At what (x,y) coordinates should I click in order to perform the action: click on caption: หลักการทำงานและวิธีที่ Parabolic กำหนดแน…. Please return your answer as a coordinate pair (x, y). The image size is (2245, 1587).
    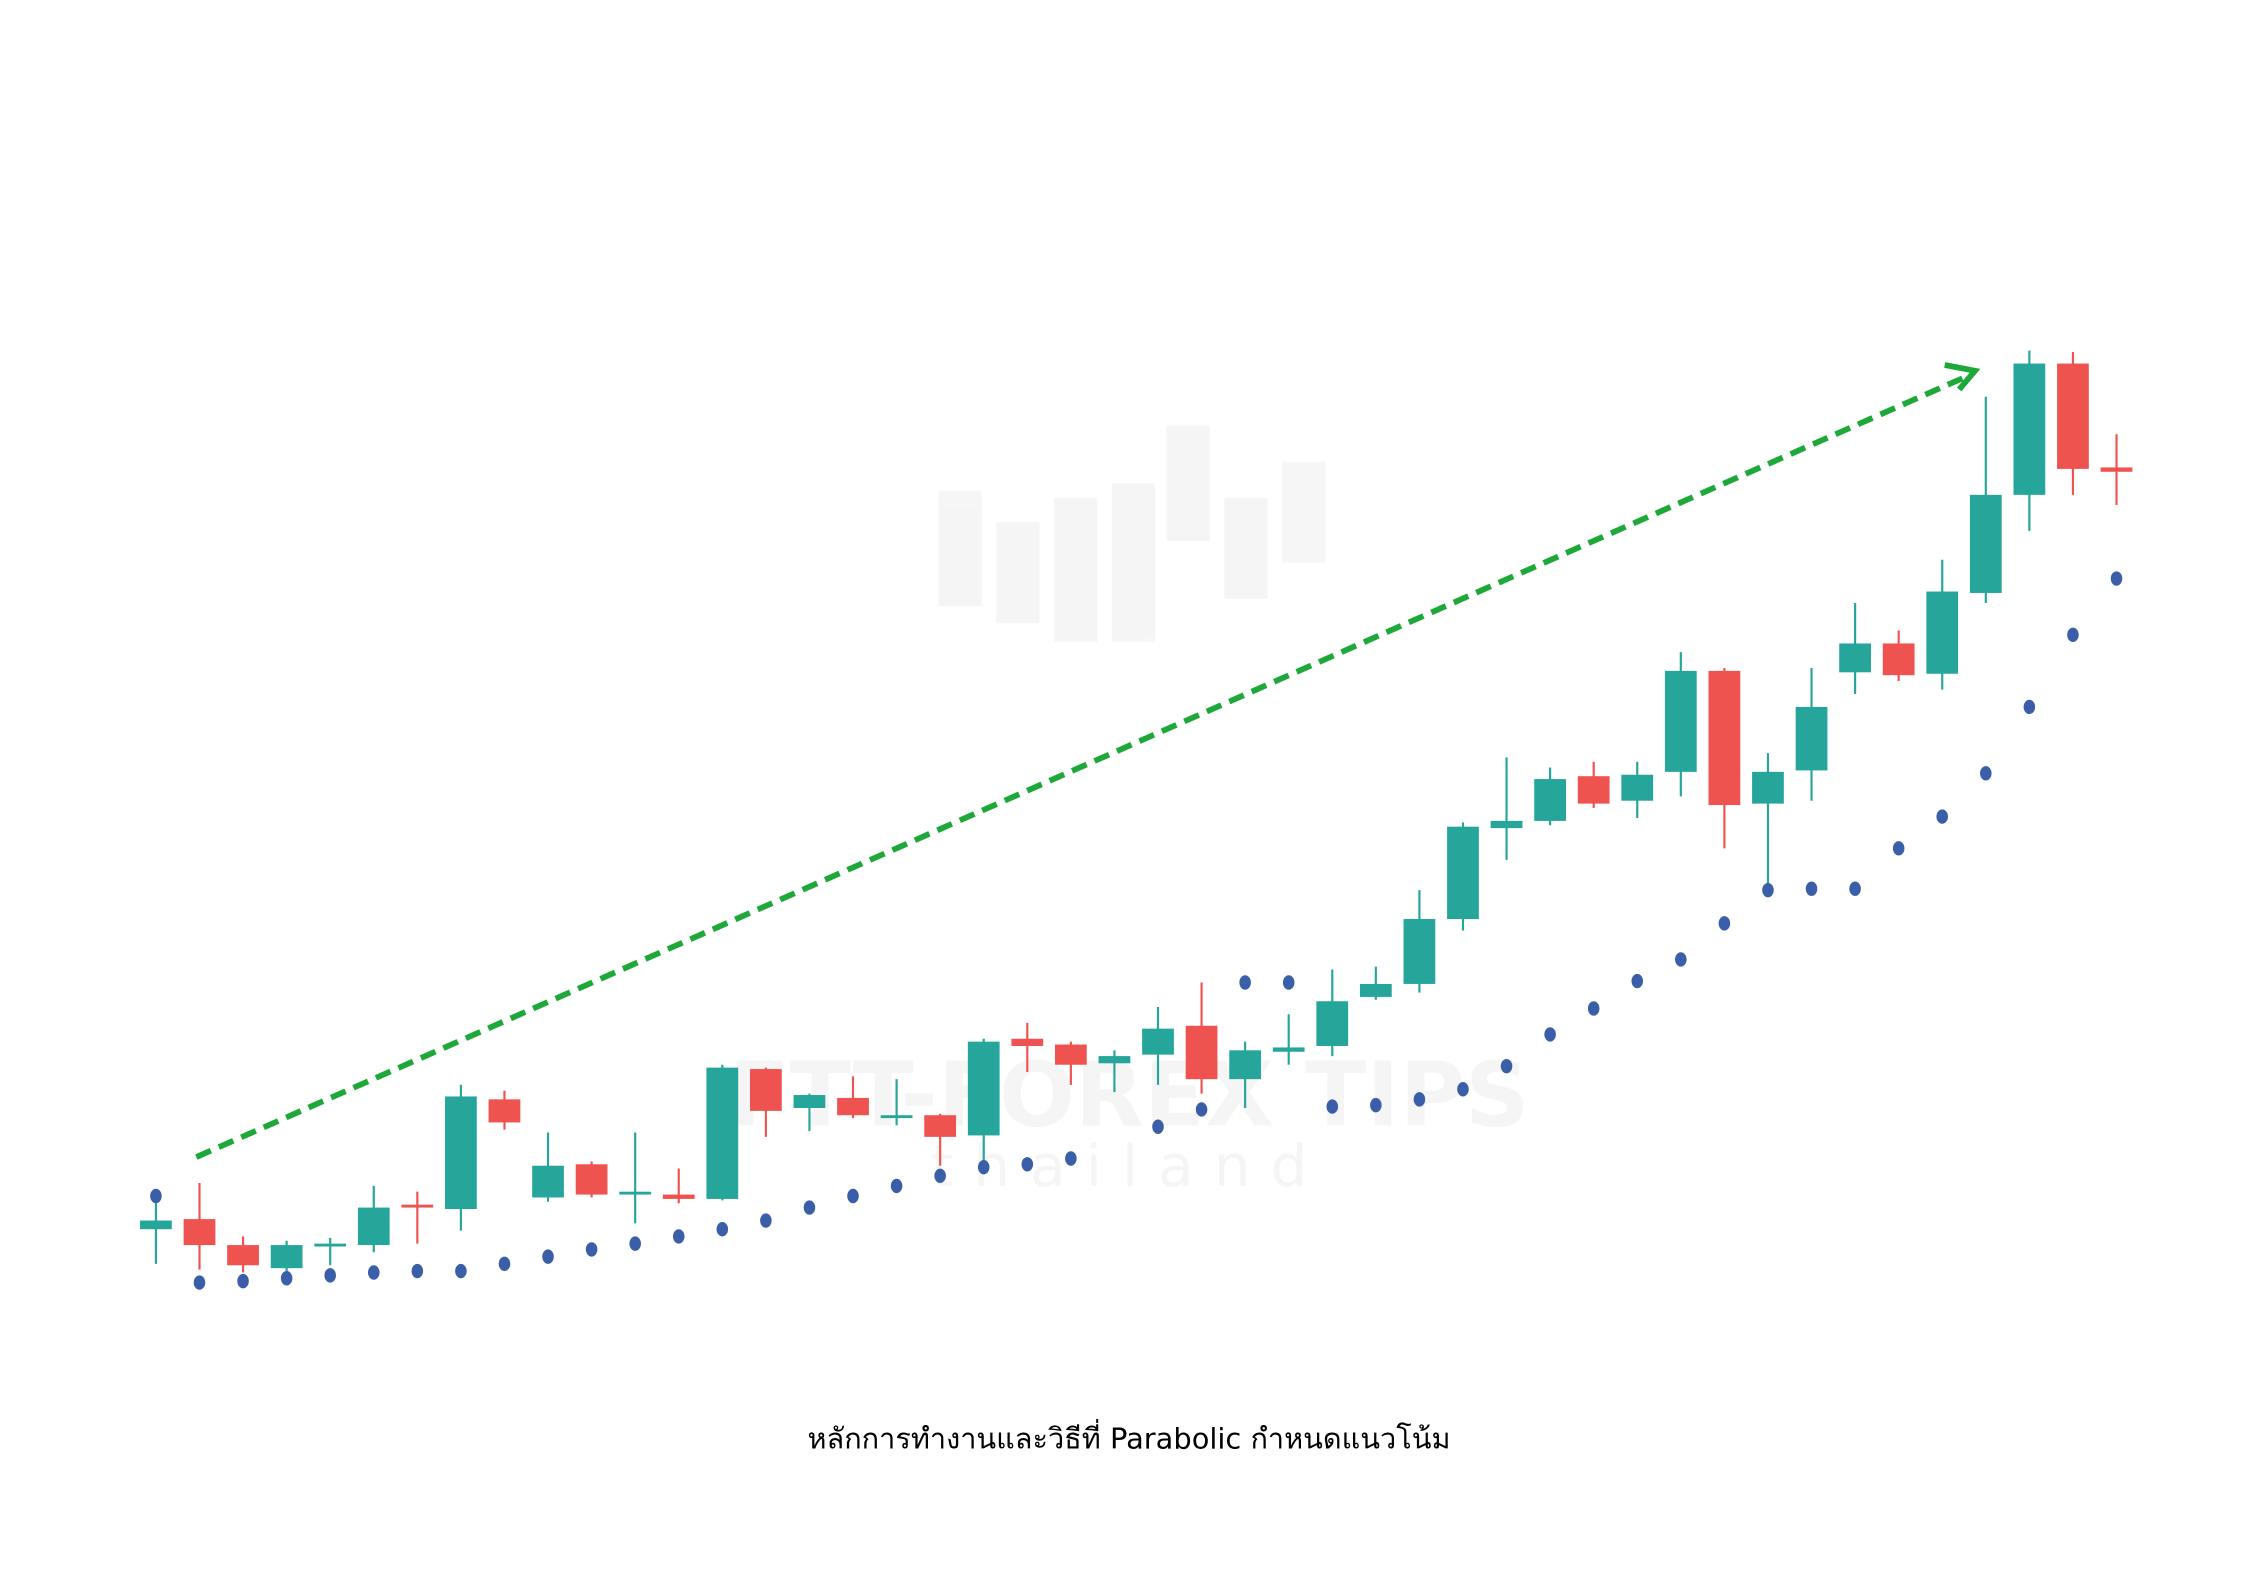
    Looking at the image, I should click on (1128, 1437).